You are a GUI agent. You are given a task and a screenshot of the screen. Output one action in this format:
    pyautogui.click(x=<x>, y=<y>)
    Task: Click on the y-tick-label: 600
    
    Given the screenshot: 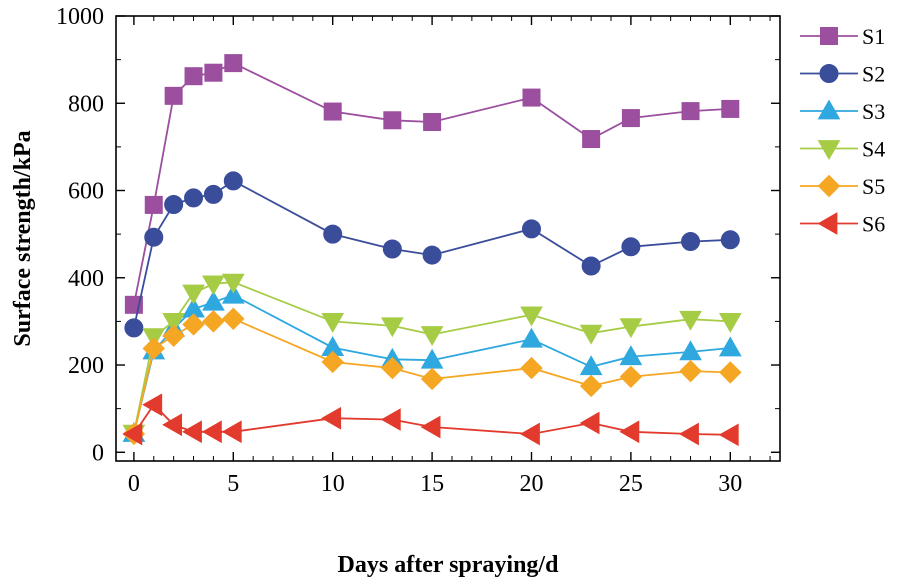 What is the action you would take?
    pyautogui.click(x=86, y=192)
    